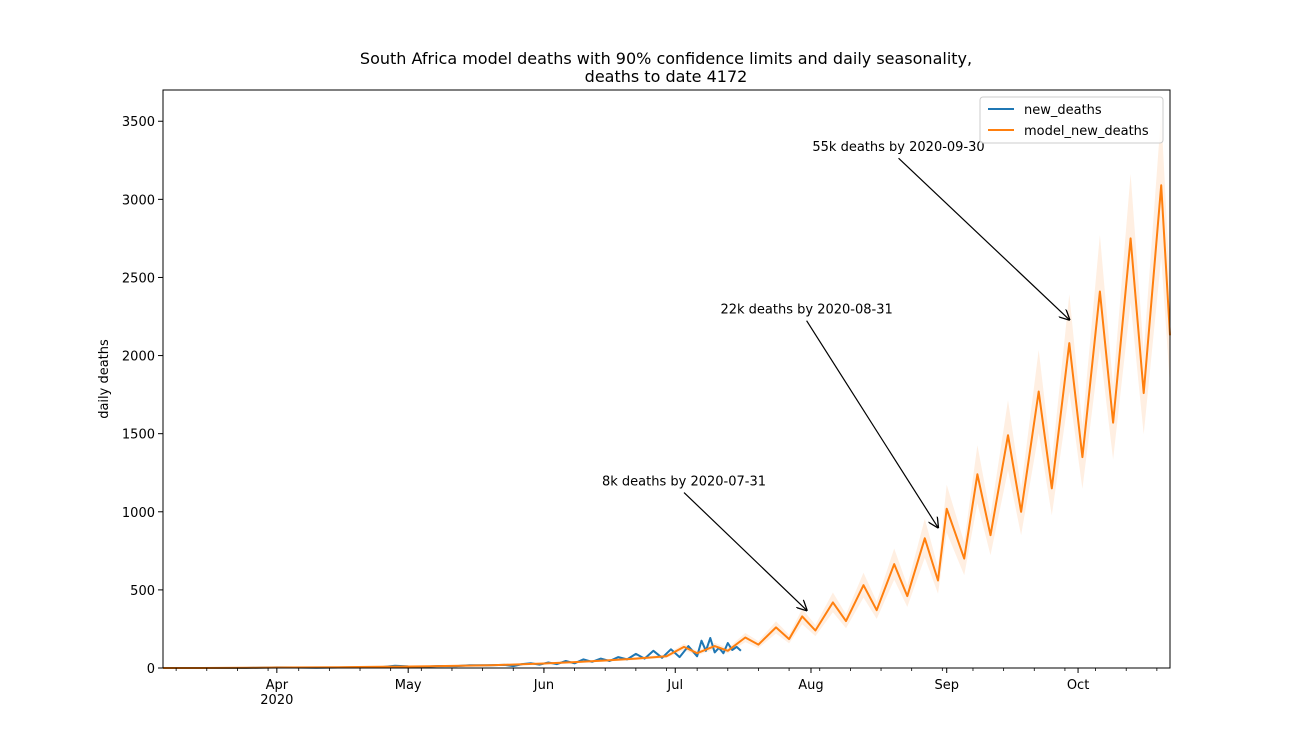 The image size is (1300, 750). Describe the element at coordinates (142, 396) in the screenshot. I see `y-axis: 0 500 1000 1500 2000 2500 3000 3500` at that location.